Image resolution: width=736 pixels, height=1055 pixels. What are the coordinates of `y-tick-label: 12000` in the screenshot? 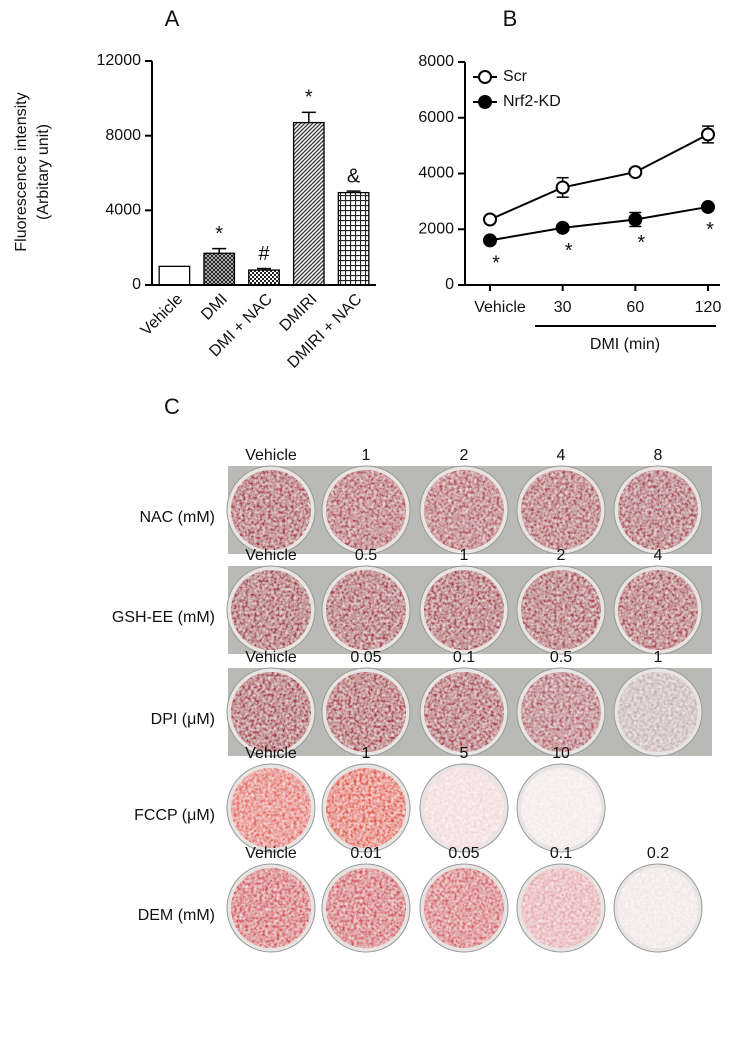 It's located at (119, 60).